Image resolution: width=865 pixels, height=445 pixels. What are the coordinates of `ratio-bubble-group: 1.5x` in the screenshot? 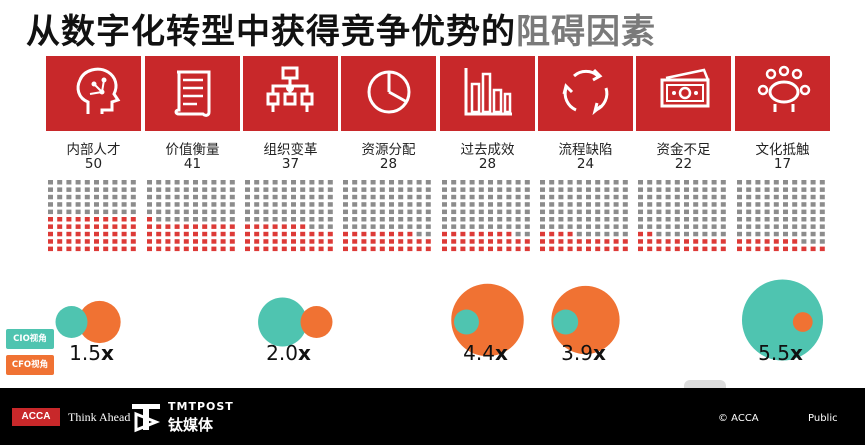 It's located at (88, 332).